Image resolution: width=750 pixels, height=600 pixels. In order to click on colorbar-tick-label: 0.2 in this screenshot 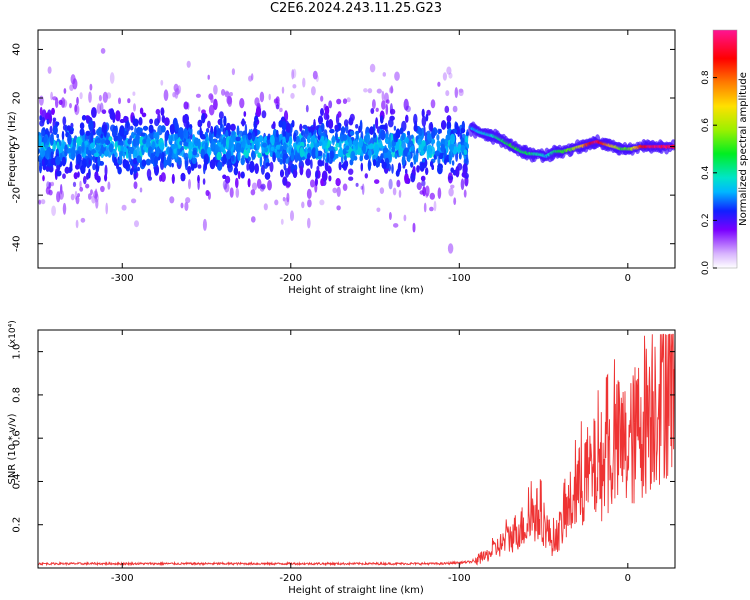, I will do `click(706, 220)`.